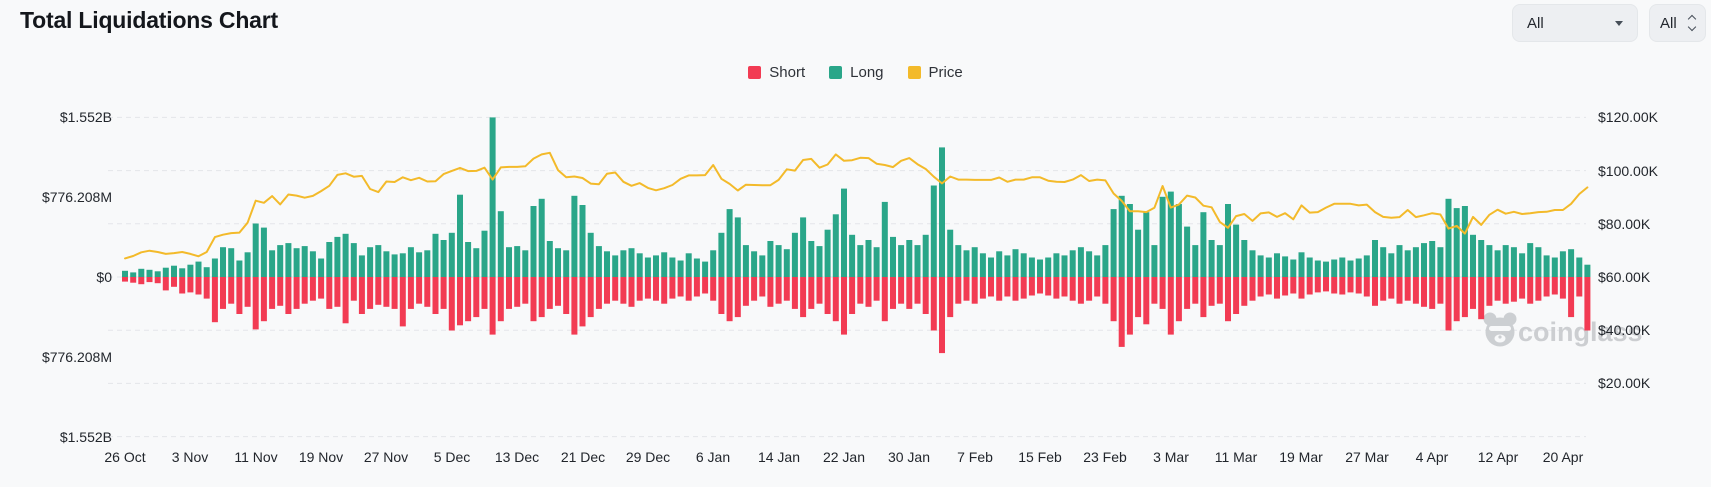  What do you see at coordinates (1624, 383) in the screenshot?
I see `y-axis-right-label: $20.00K` at bounding box center [1624, 383].